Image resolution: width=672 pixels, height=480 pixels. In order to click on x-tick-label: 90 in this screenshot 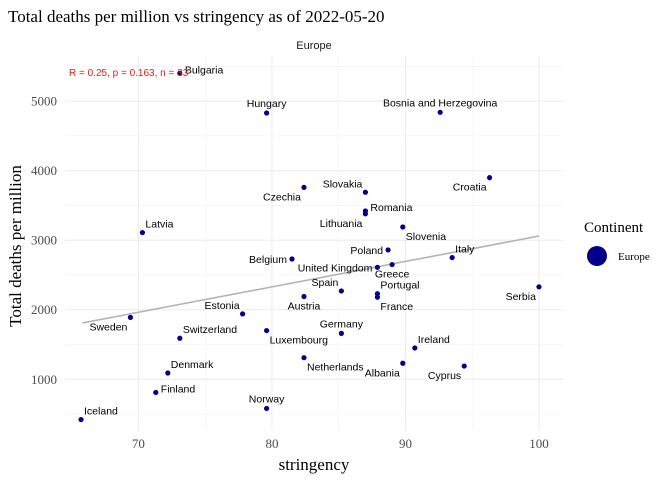, I will do `click(405, 443)`.